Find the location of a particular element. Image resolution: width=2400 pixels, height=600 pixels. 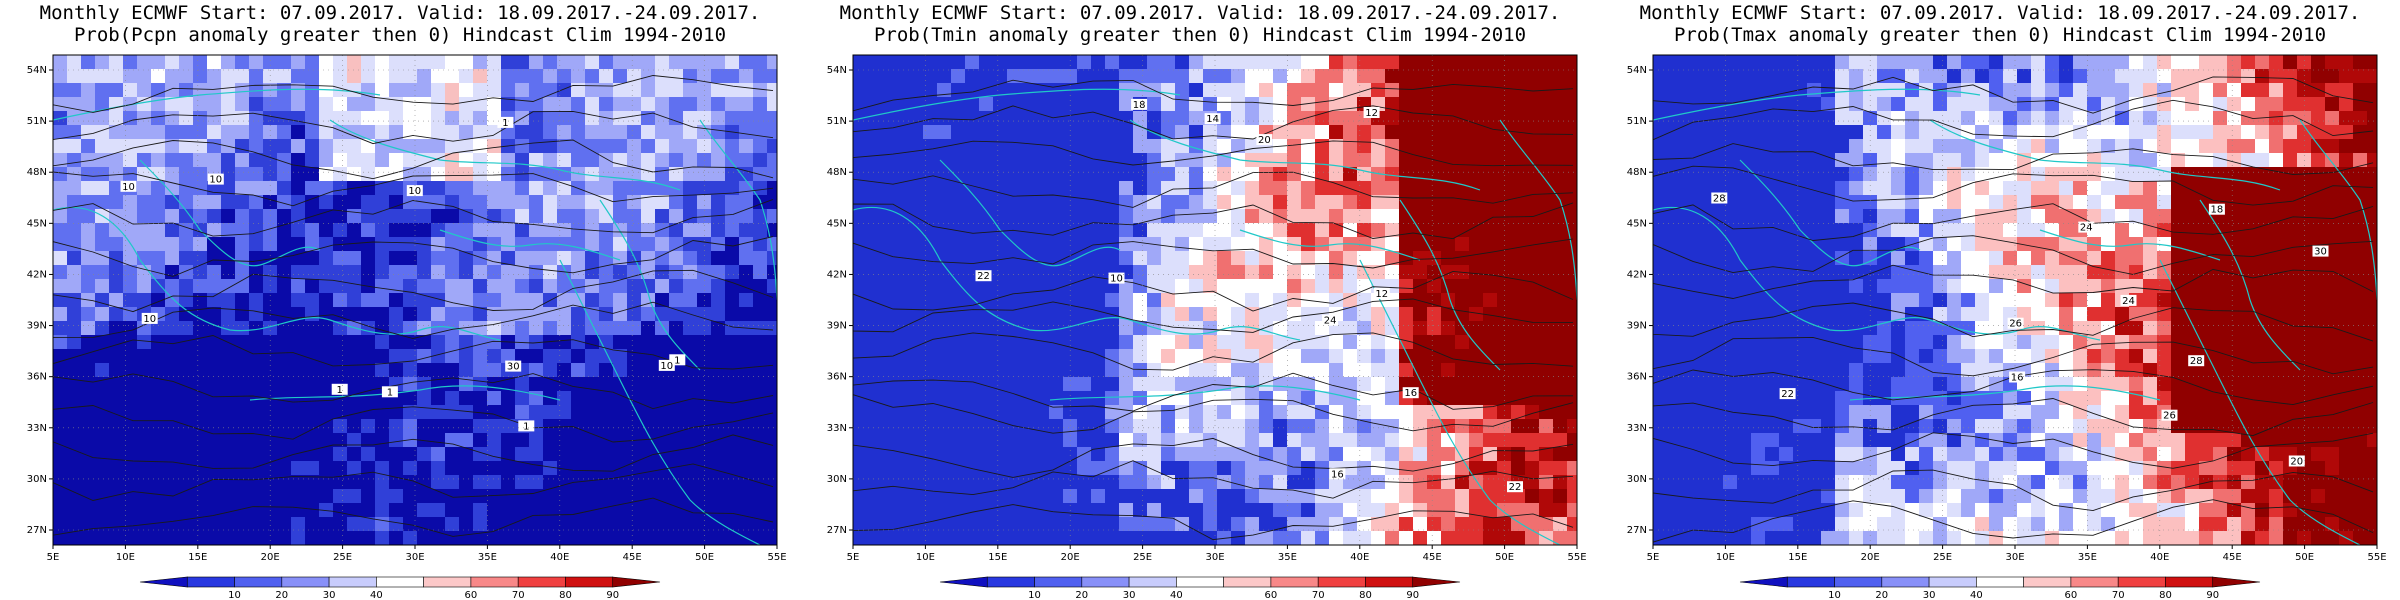

contour-label: 18 is located at coordinates (2217, 210).